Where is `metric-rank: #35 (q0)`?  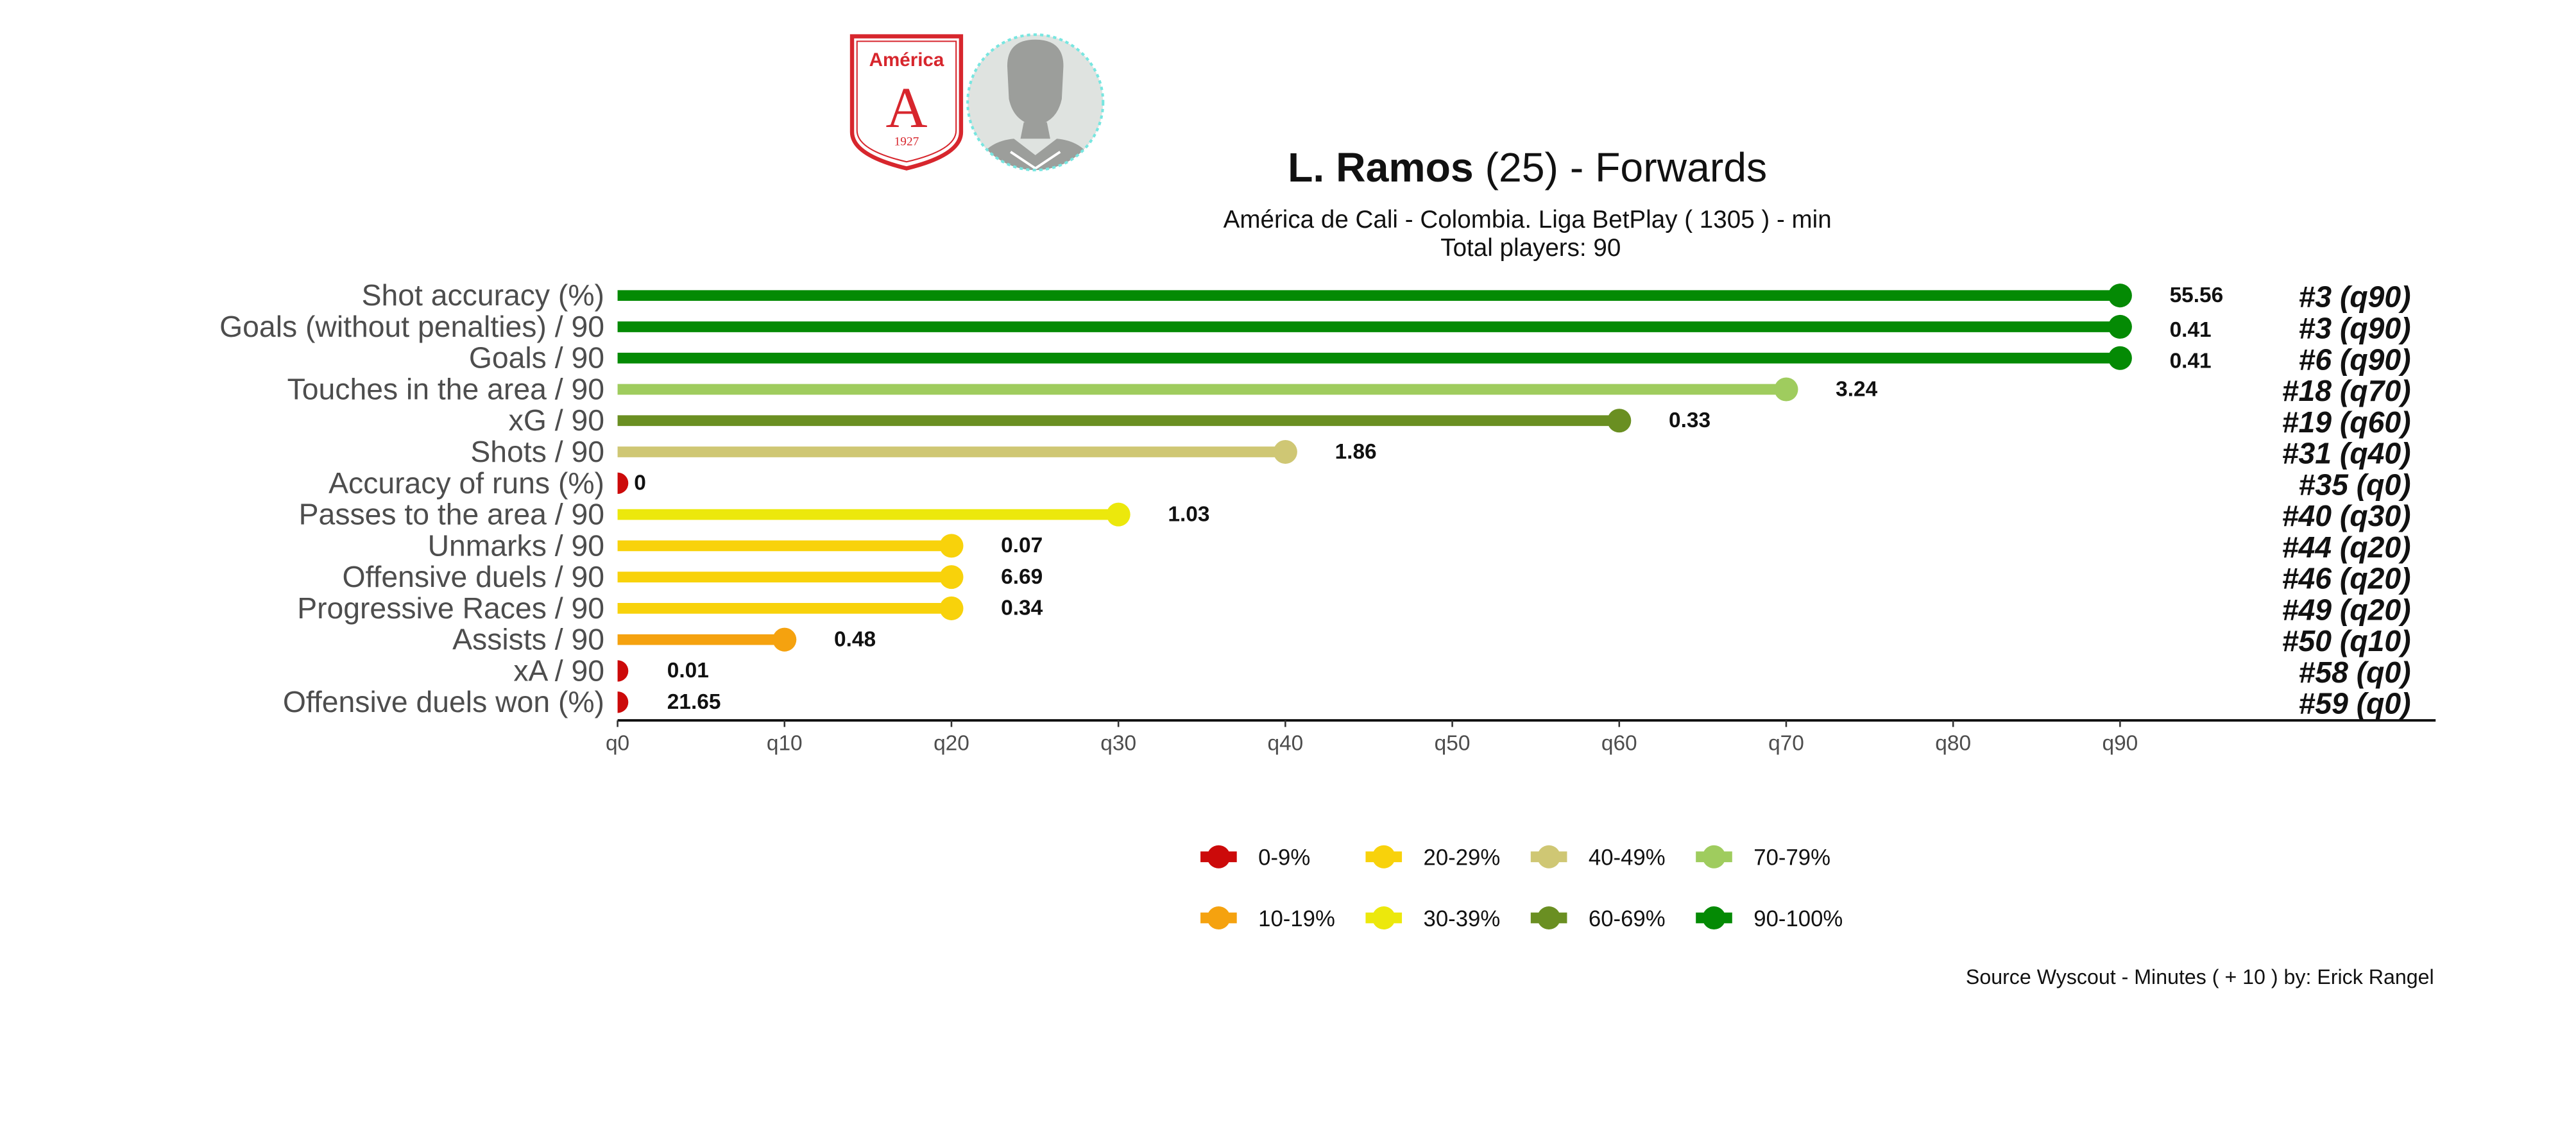 metric-rank: #35 (q0) is located at coordinates (2355, 484).